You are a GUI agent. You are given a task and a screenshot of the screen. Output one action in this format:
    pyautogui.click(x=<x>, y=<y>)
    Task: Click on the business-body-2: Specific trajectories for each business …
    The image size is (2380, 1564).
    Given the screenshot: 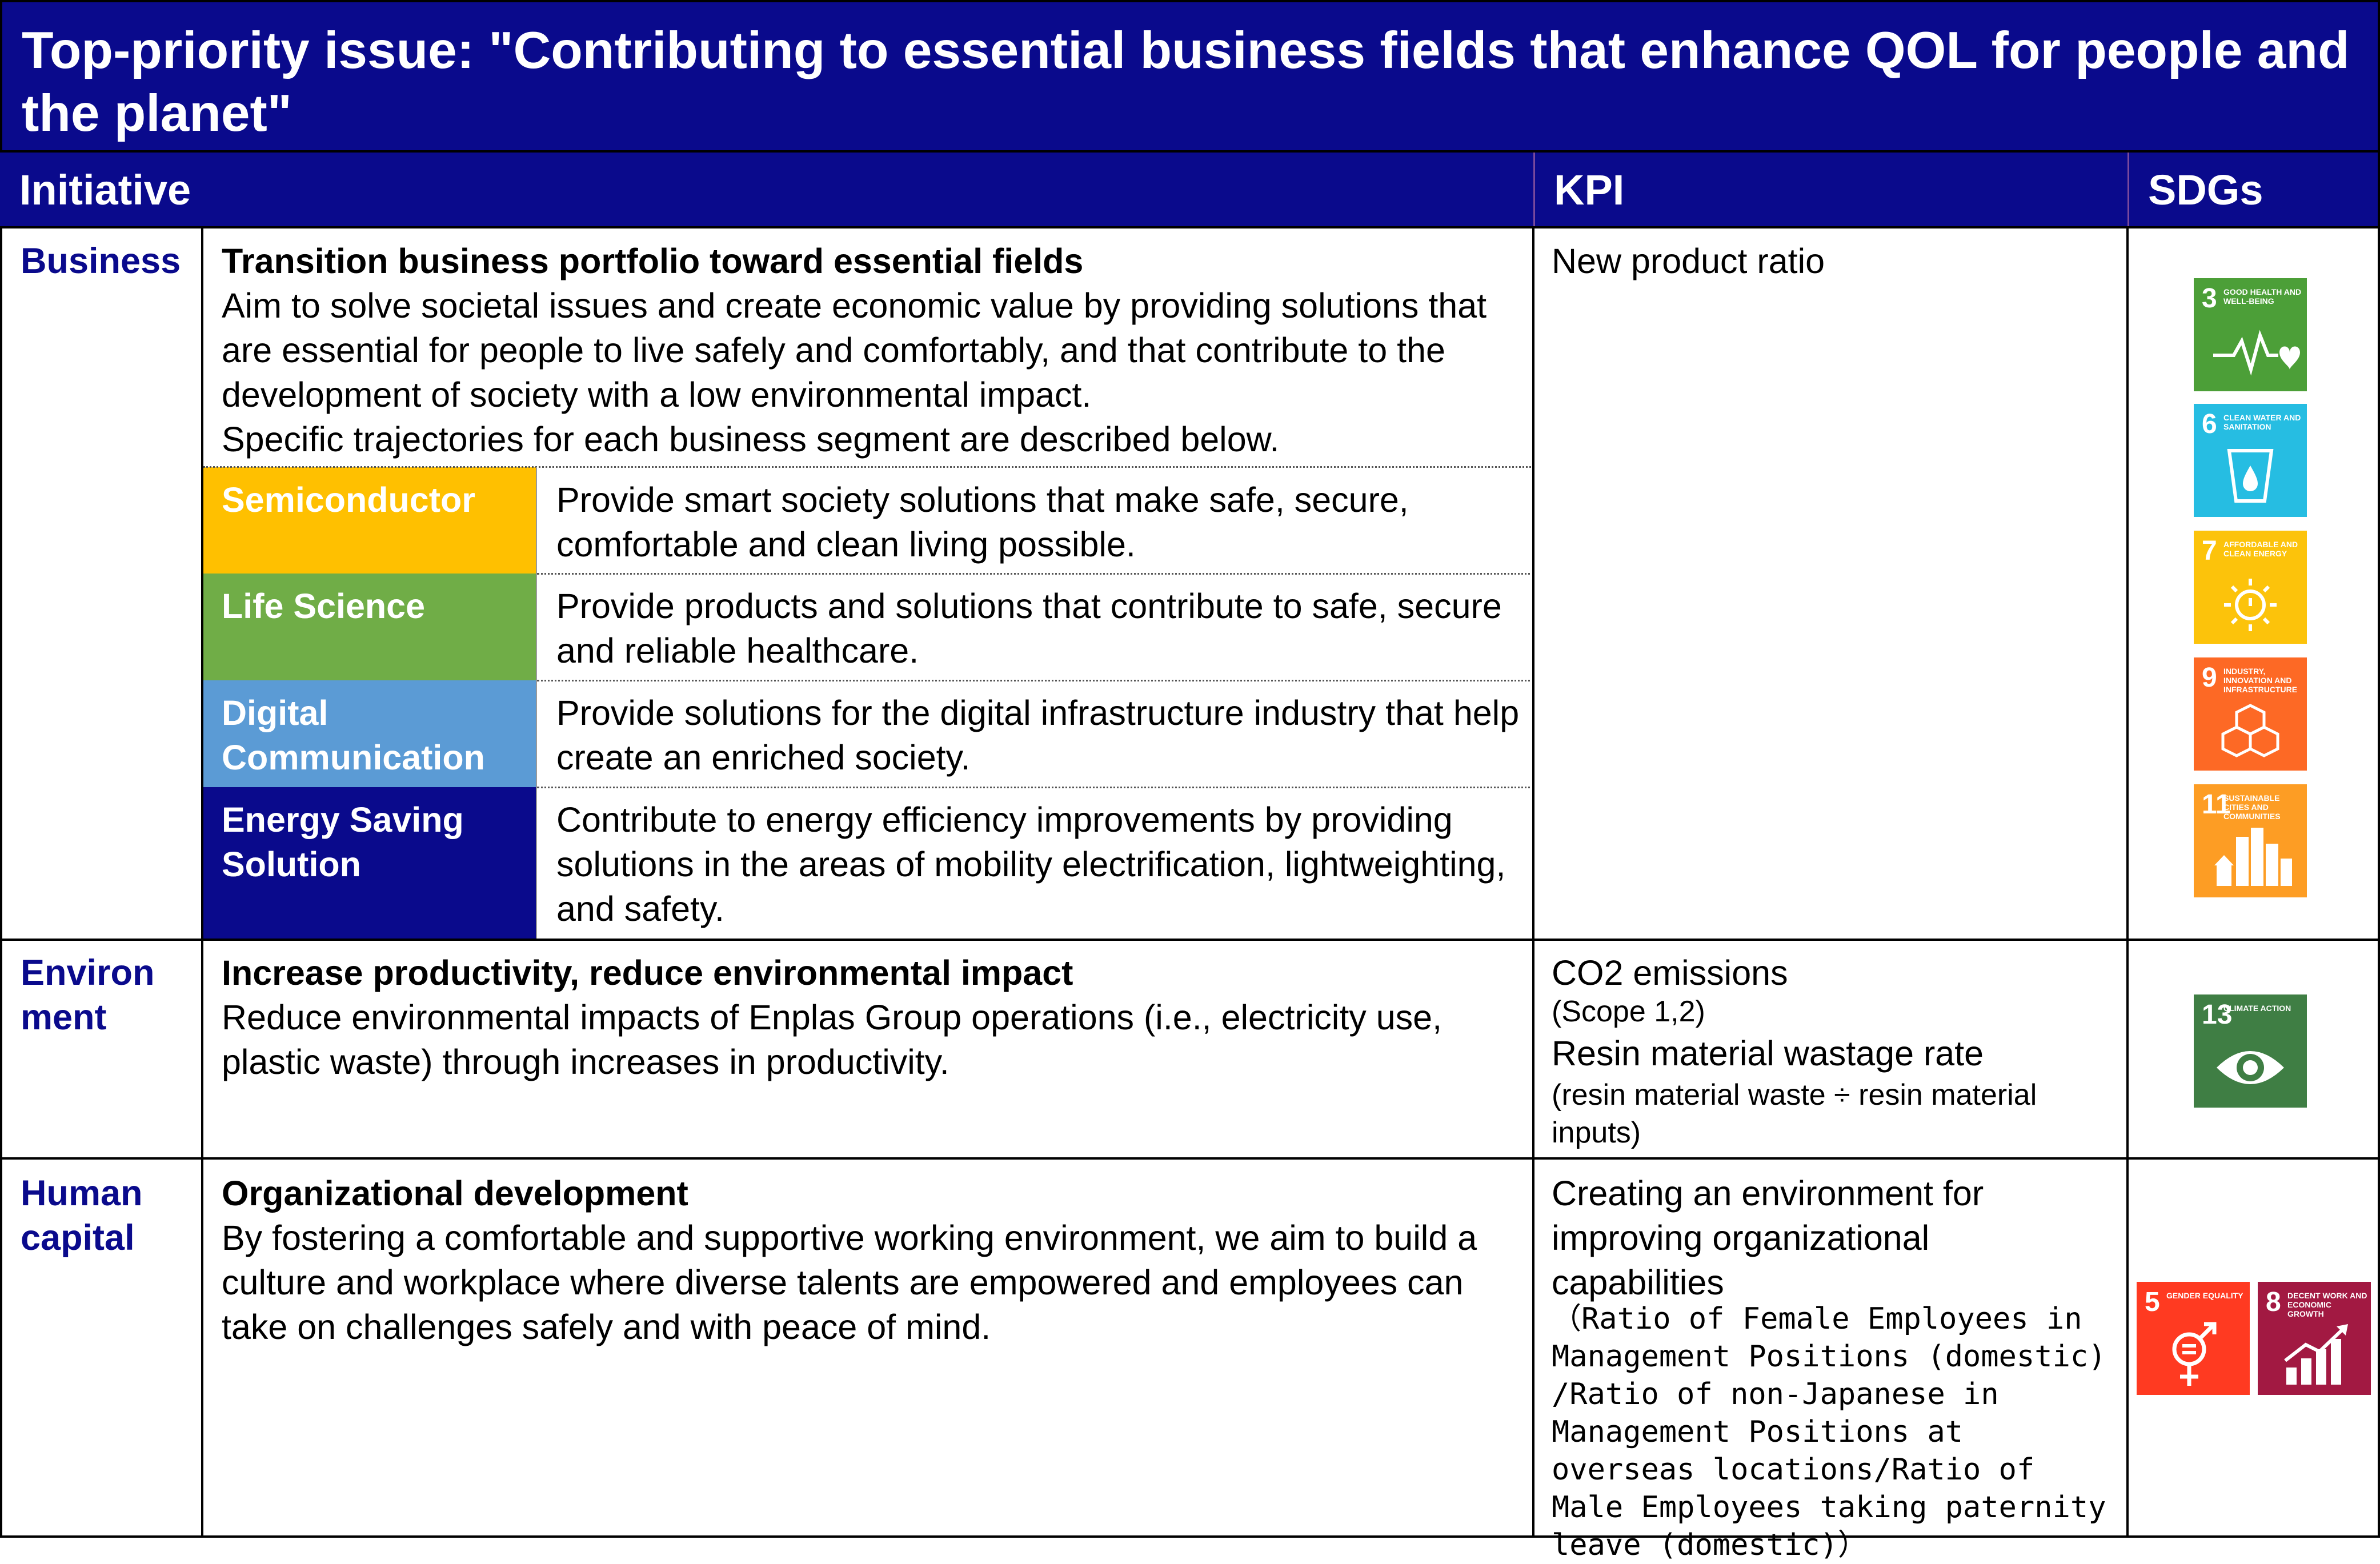 What is the action you would take?
    pyautogui.click(x=751, y=439)
    